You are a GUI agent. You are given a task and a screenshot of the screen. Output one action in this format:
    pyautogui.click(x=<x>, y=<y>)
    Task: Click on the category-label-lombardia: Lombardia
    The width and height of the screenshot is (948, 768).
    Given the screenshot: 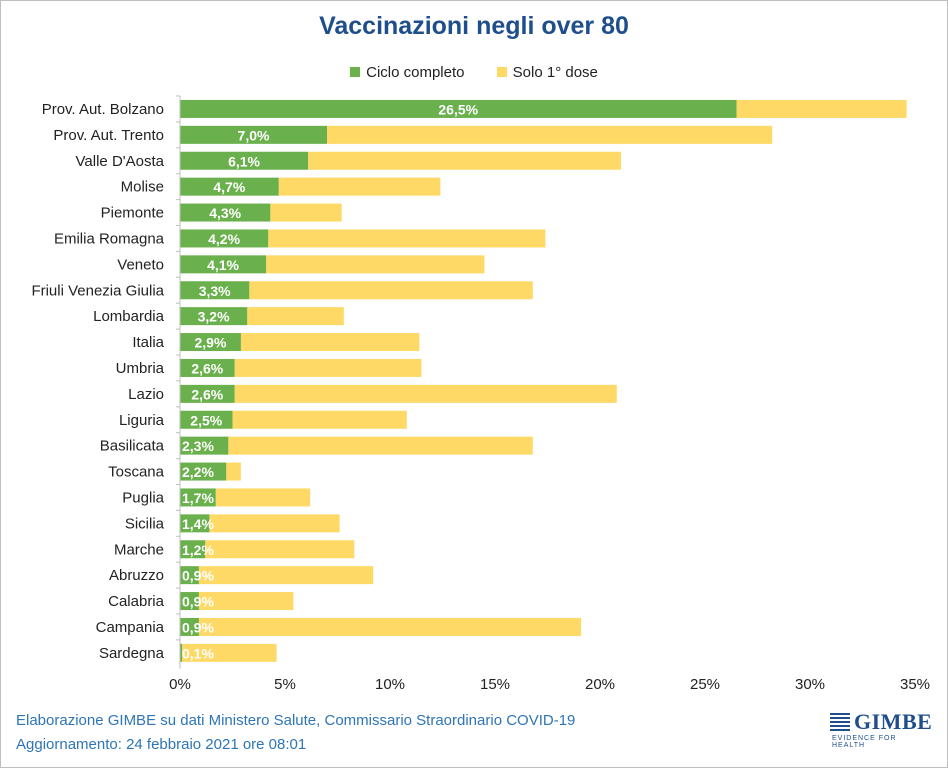 What is the action you would take?
    pyautogui.click(x=129, y=316)
    